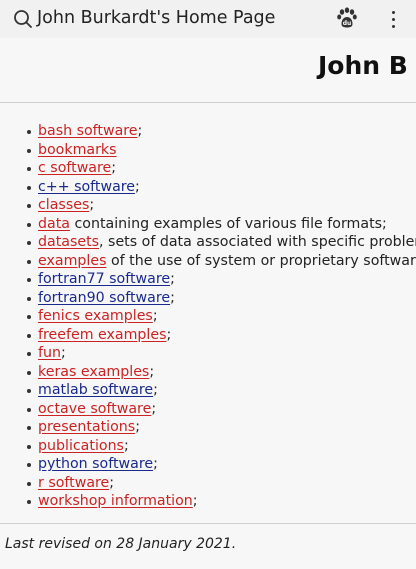 Image resolution: width=416 pixels, height=569 pixels. What do you see at coordinates (208, 501) in the screenshot?
I see `list-item: workshop information;` at bounding box center [208, 501].